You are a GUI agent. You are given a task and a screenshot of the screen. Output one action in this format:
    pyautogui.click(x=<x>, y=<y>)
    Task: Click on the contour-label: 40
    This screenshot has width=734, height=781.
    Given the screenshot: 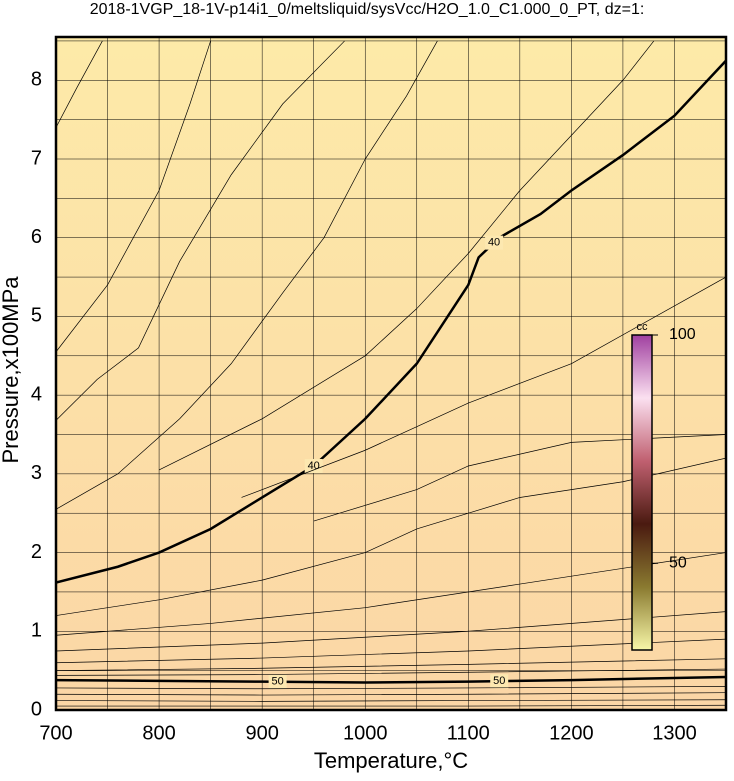 What is the action you would take?
    pyautogui.click(x=494, y=243)
    